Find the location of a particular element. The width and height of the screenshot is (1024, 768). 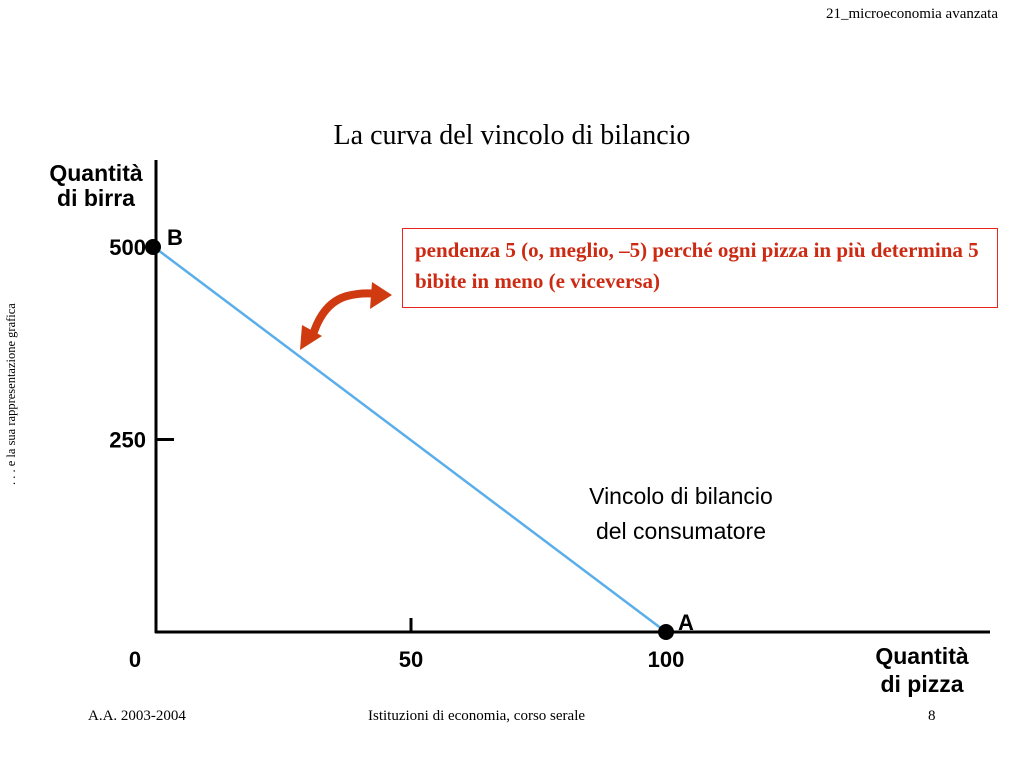

x-tick-label: 100 is located at coordinates (666, 659).